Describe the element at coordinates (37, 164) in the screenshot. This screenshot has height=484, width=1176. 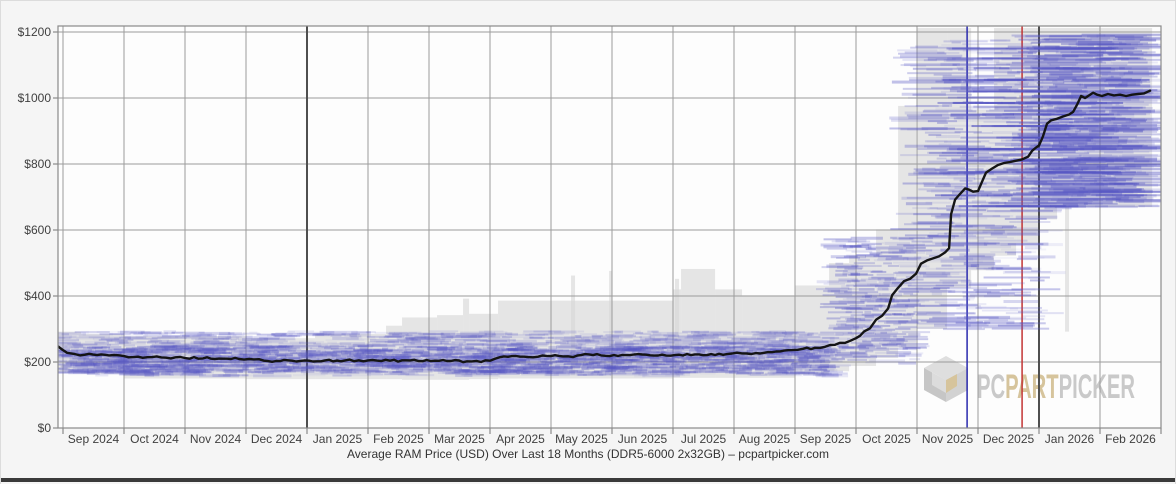
I see `y-tick-label: $800` at that location.